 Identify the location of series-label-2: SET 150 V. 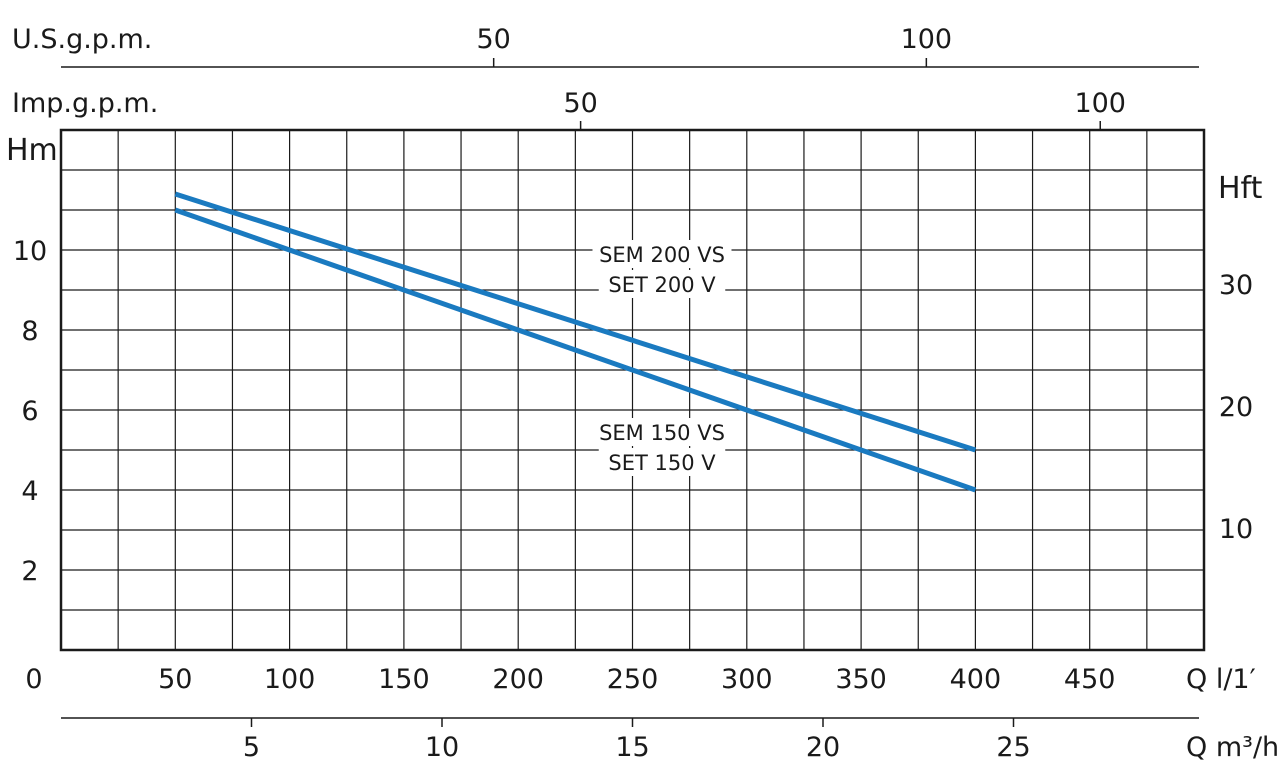
(662, 463).